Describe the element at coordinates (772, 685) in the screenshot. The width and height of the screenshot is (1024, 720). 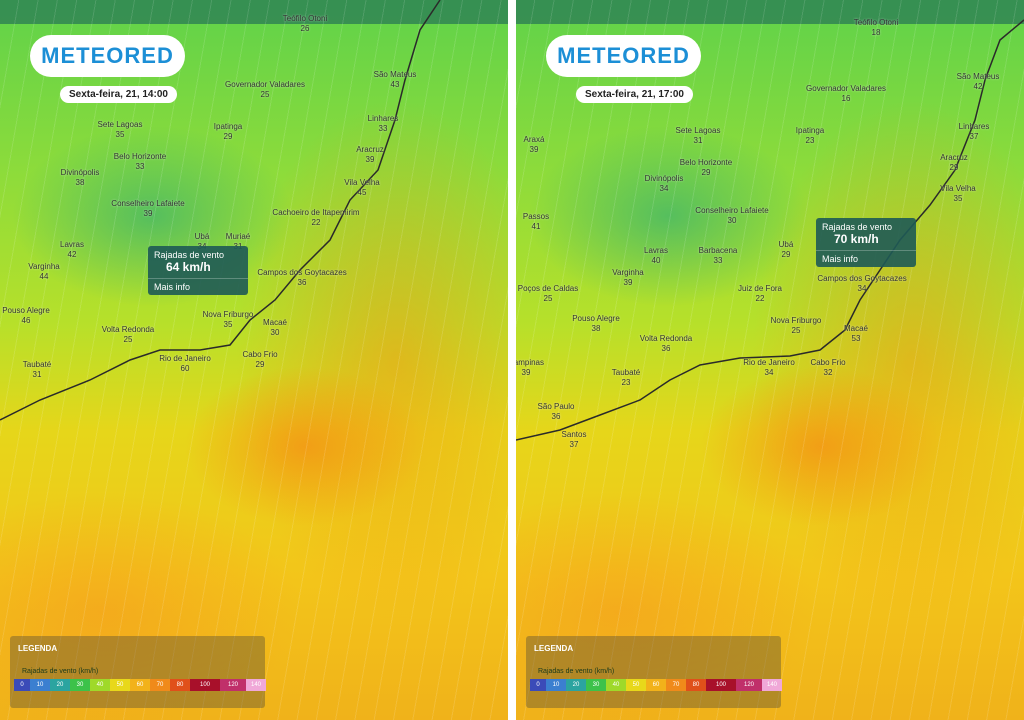
I see `legend-swatch: 140` at that location.